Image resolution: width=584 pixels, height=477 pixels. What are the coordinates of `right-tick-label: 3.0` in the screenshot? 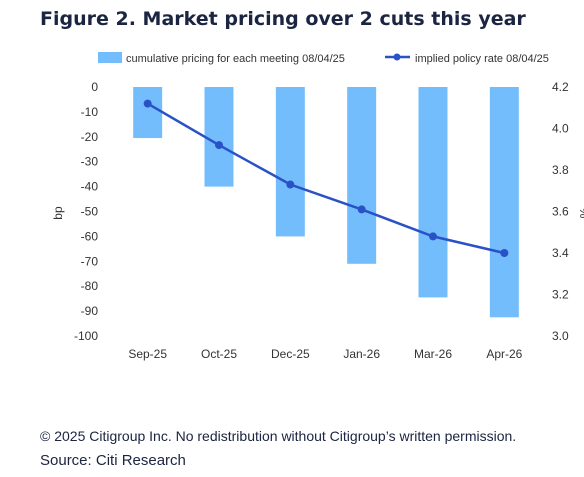 It's located at (560, 336).